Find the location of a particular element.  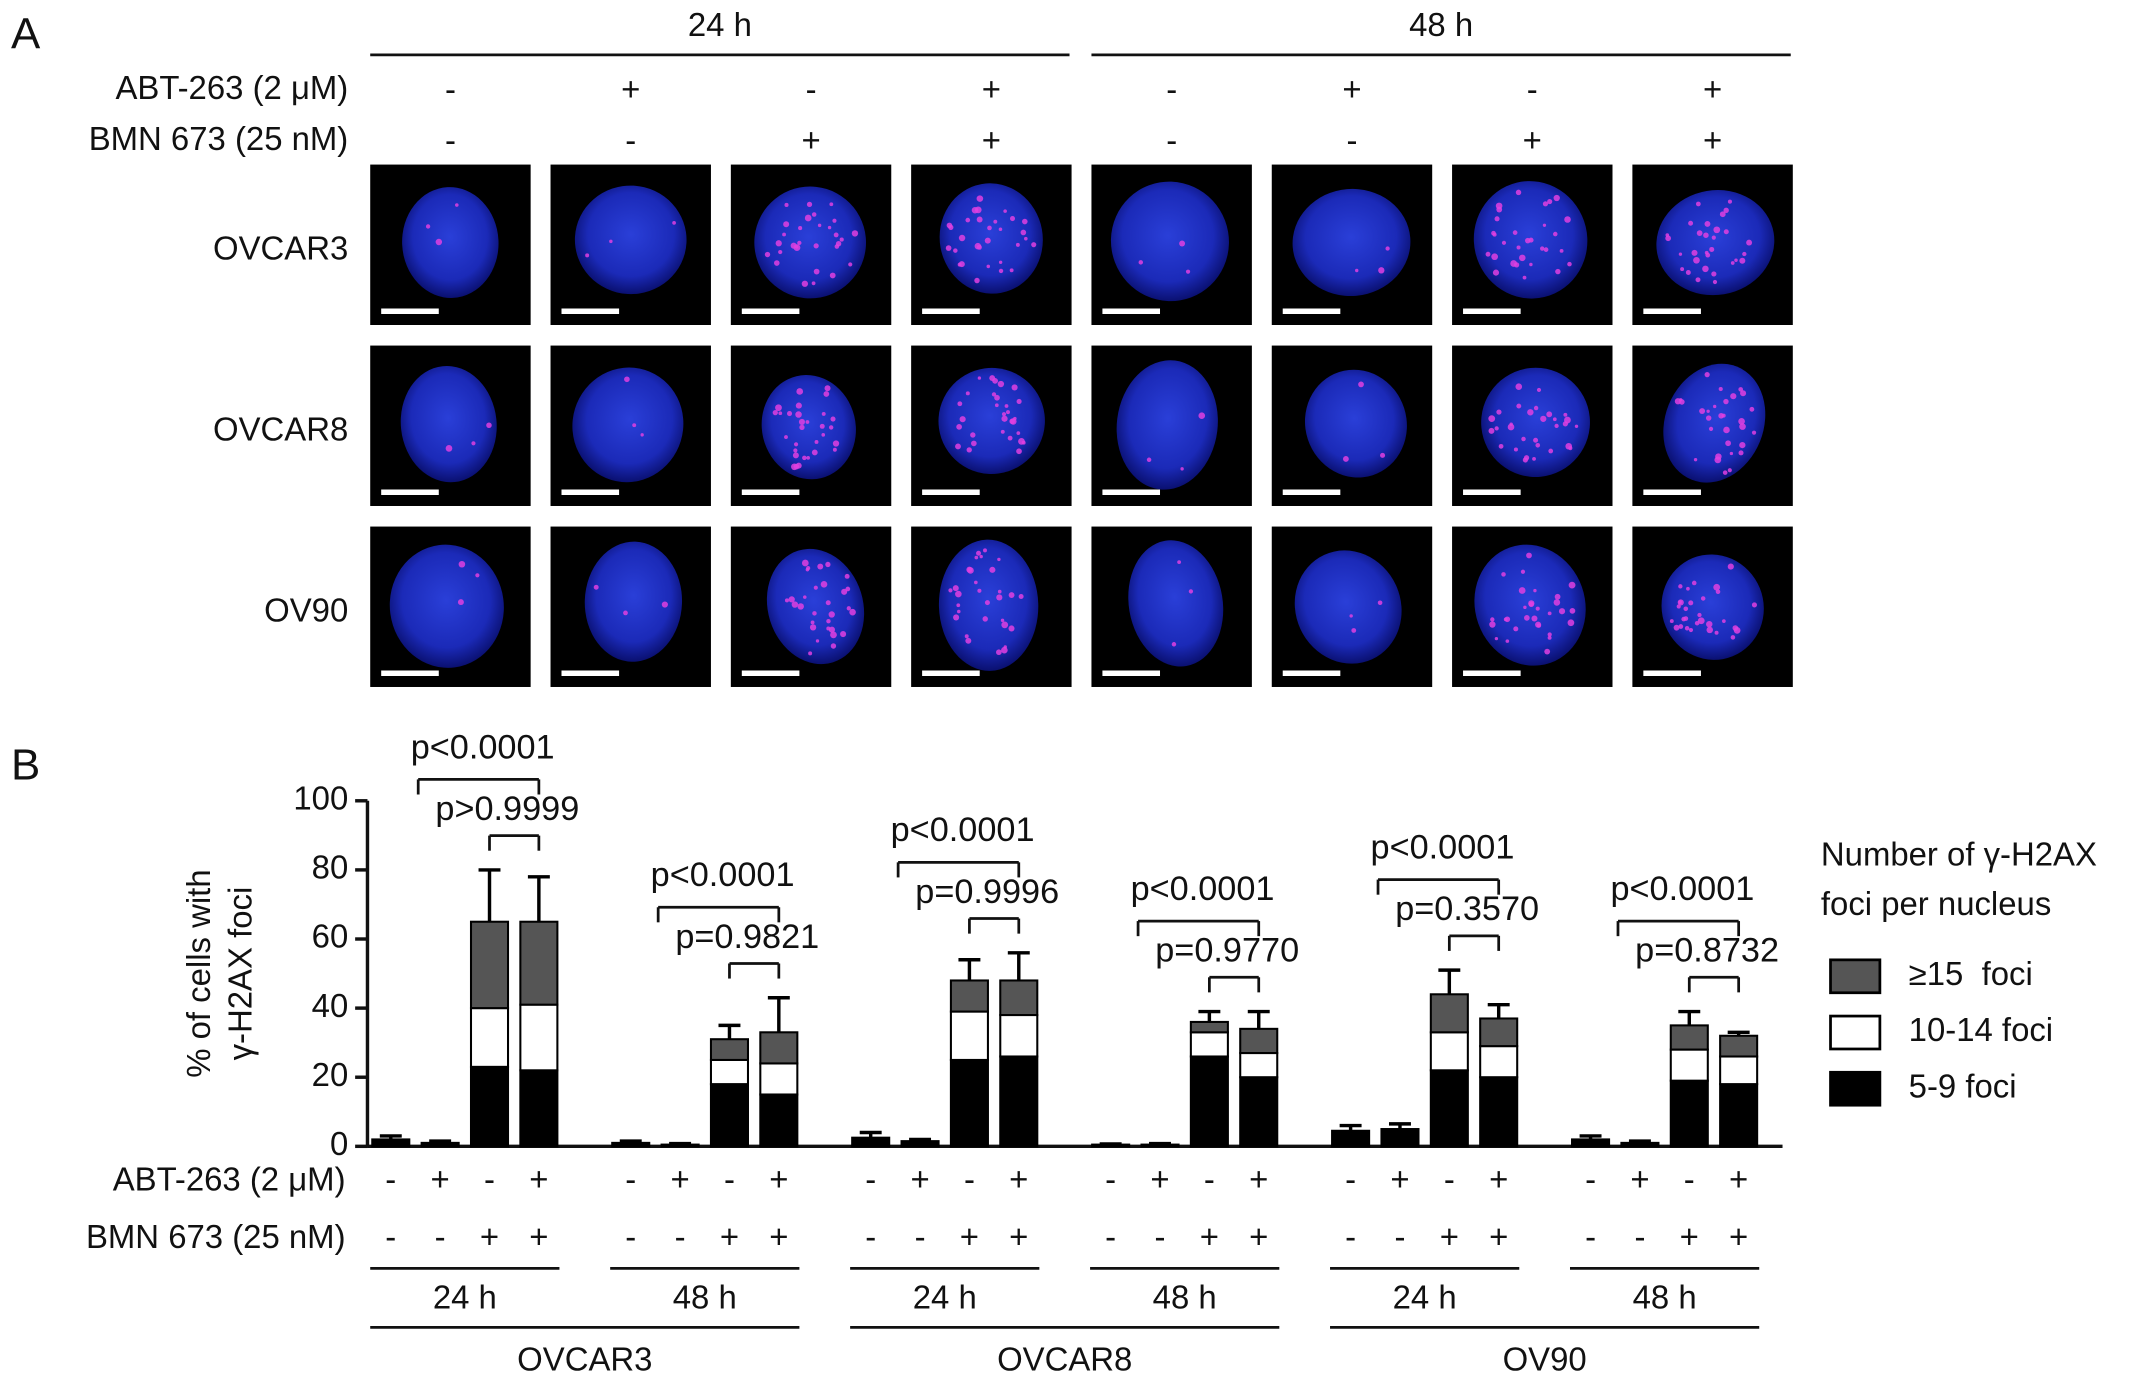

legend-label: 10-14 foci is located at coordinates (1981, 1029).